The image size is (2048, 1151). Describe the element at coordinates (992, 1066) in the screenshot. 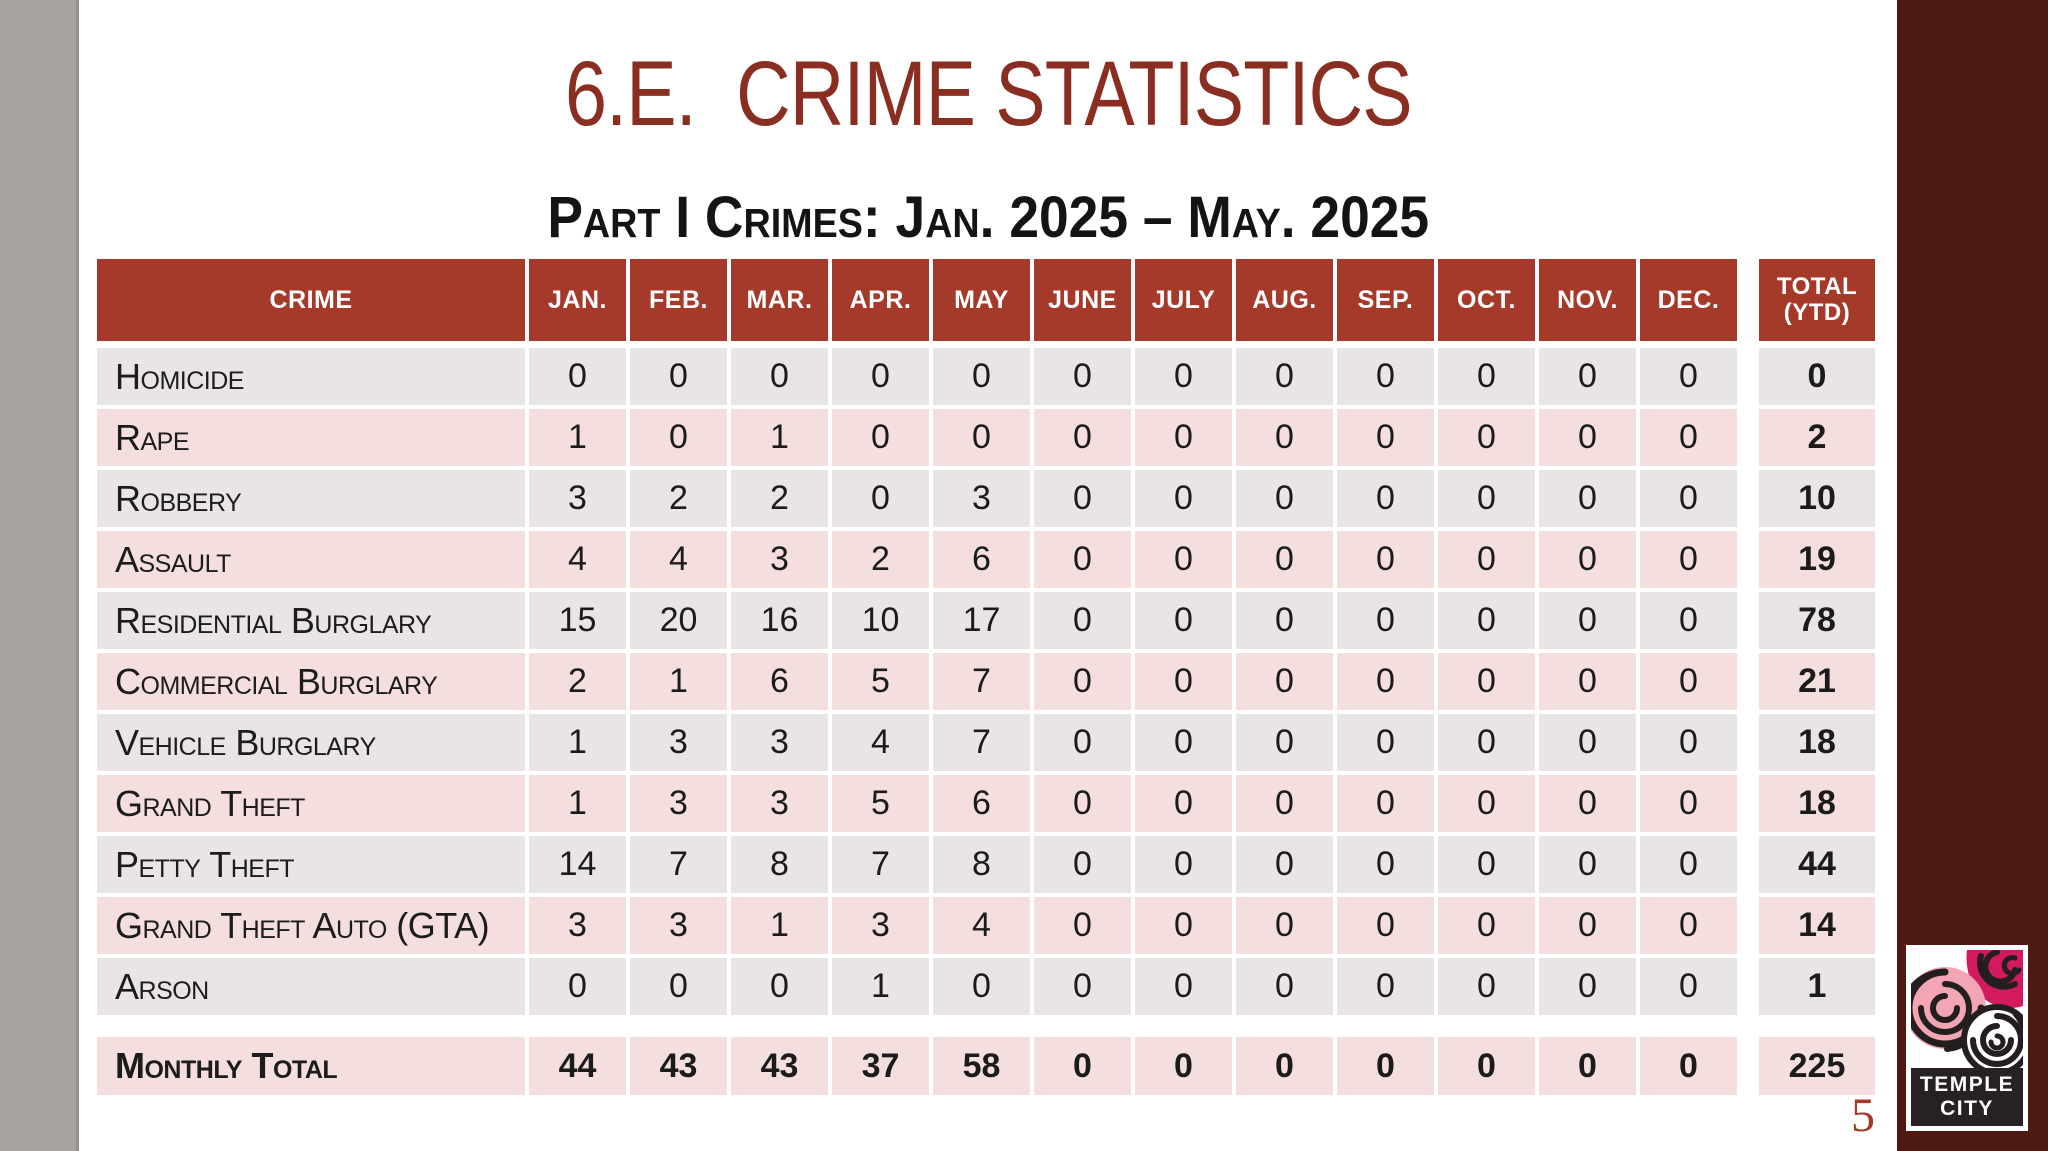

I see `table-footer-row: Monthly Total 44 43 43 37 58 0 0 0 0 0 0 0 225` at that location.